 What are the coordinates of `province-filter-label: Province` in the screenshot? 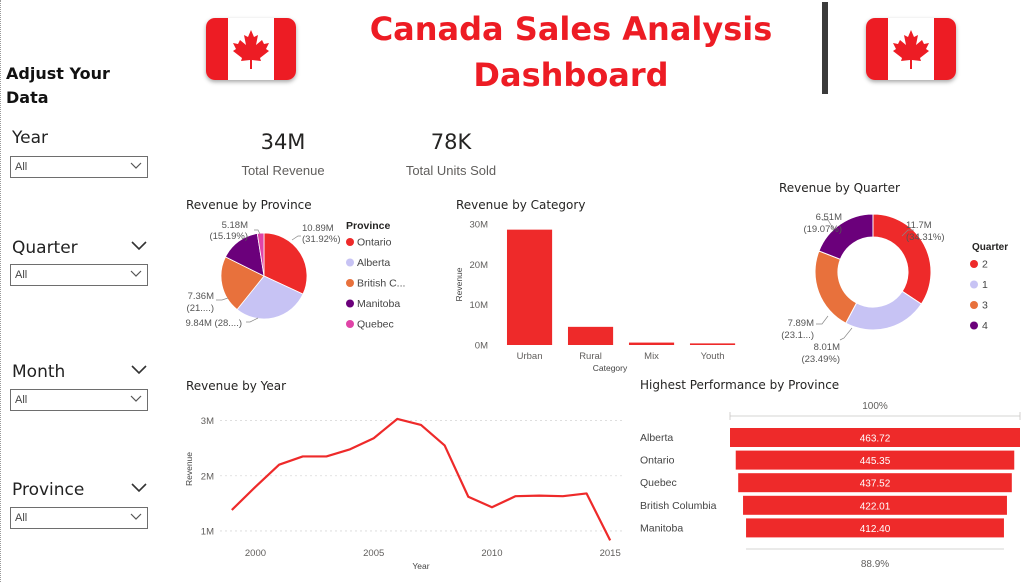 It's located at (48, 490).